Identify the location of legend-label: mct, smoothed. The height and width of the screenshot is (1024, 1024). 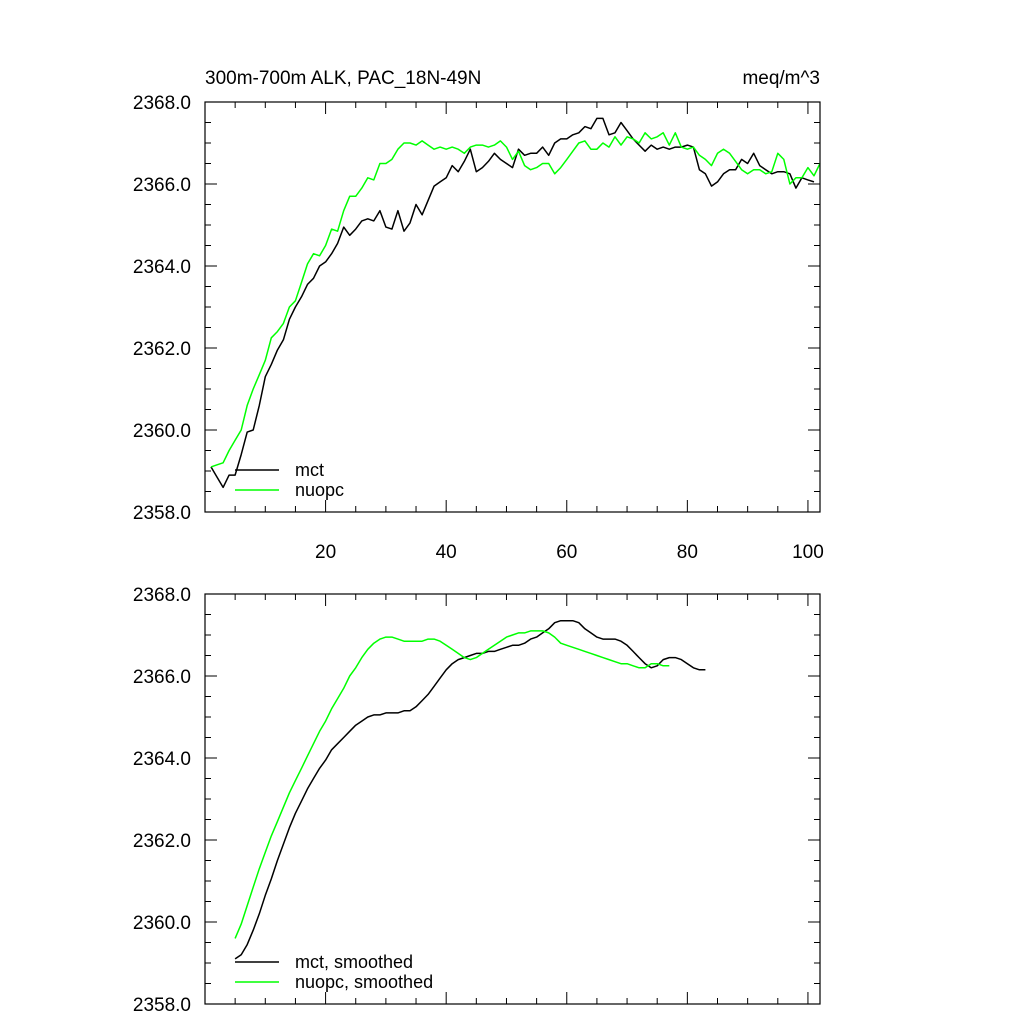
(354, 962).